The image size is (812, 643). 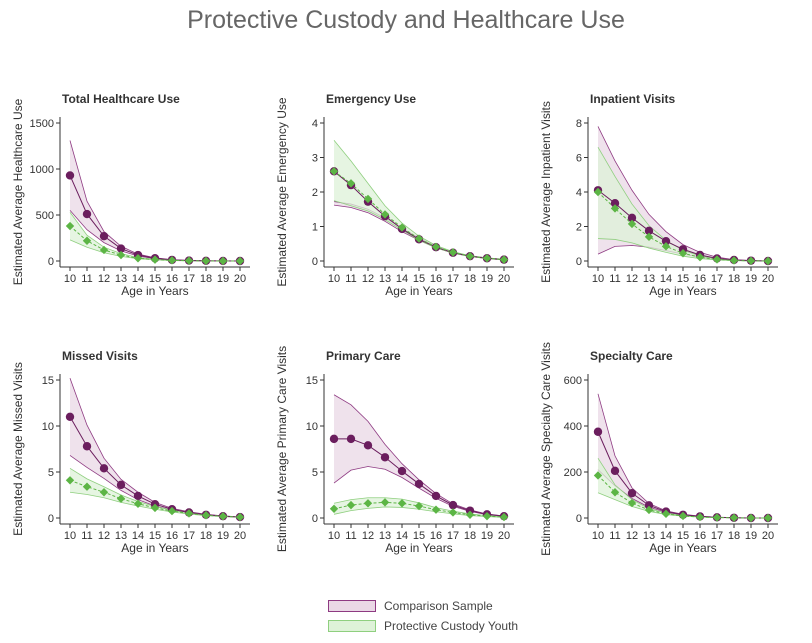 What do you see at coordinates (155, 448) in the screenshot?
I see `ci-band-comparison` at bounding box center [155, 448].